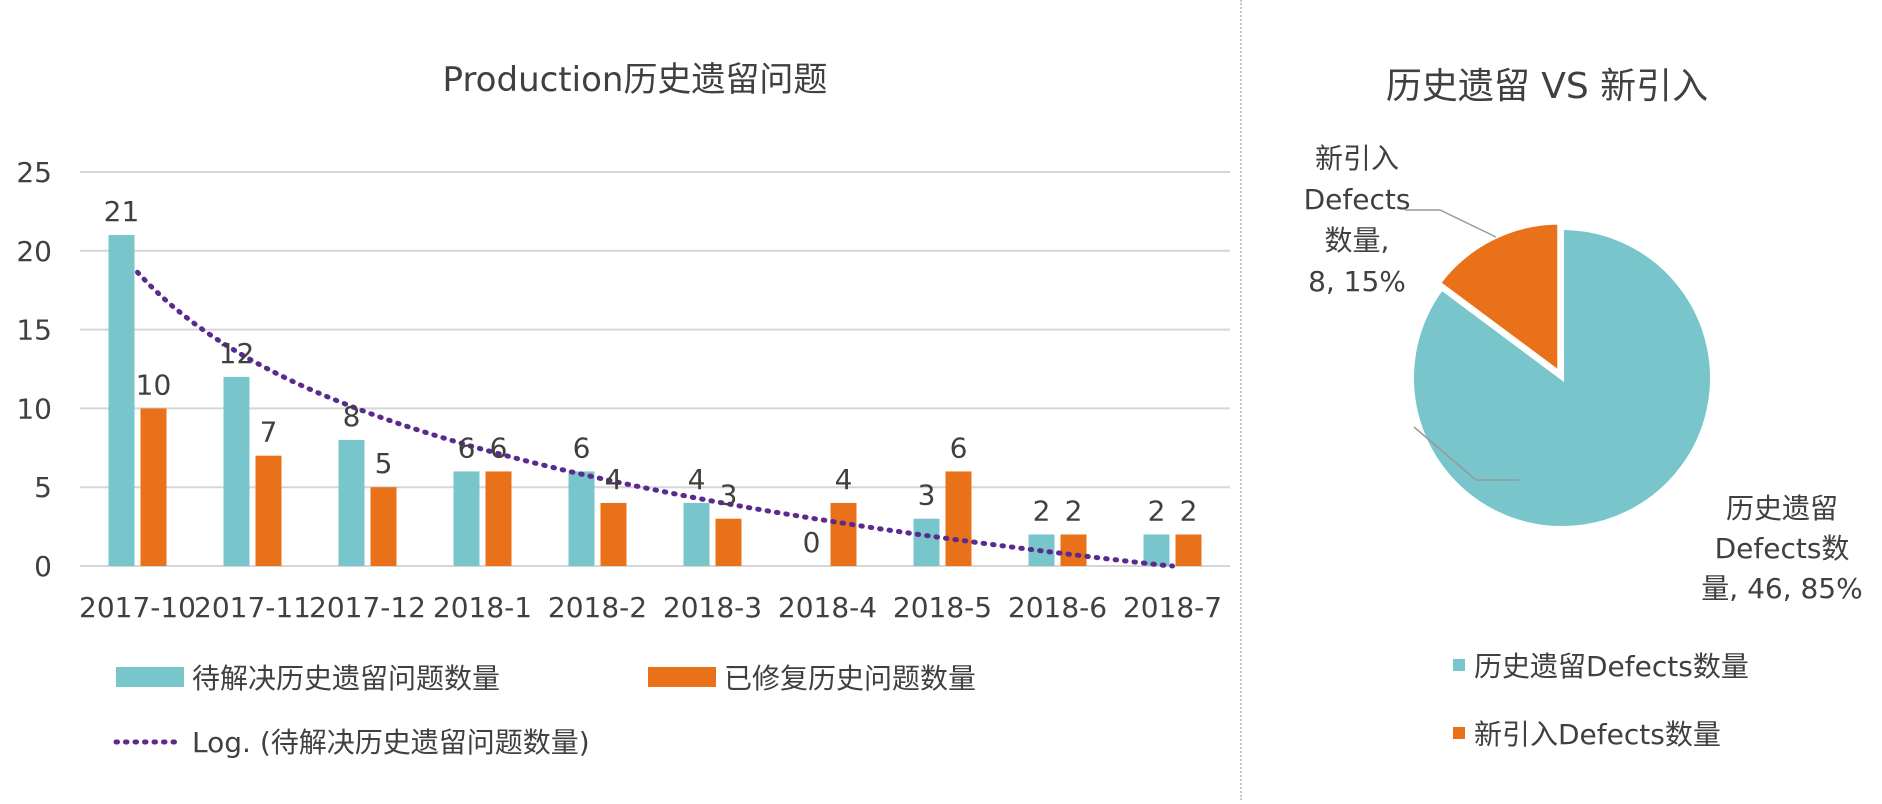  What do you see at coordinates (1057, 607) in the screenshot?
I see `x-tick-label: 2018-6` at bounding box center [1057, 607].